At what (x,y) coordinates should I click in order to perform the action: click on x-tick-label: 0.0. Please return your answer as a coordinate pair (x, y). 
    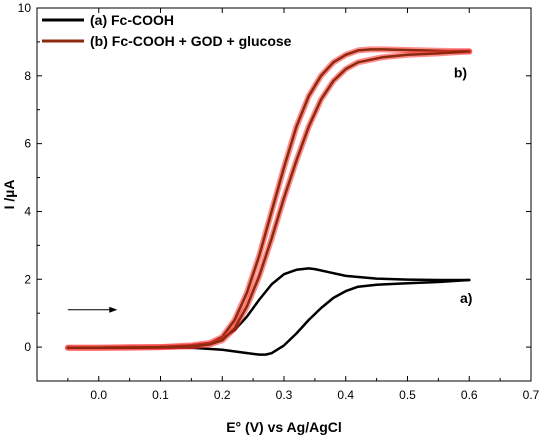
    Looking at the image, I should click on (98, 395).